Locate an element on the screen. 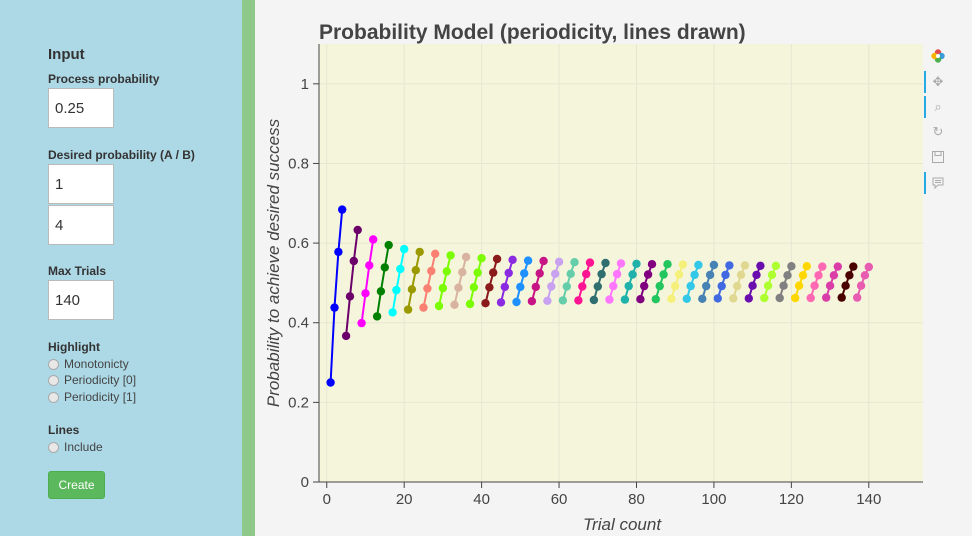 This screenshot has height=536, width=972. process-probability-input is located at coordinates (81, 108).